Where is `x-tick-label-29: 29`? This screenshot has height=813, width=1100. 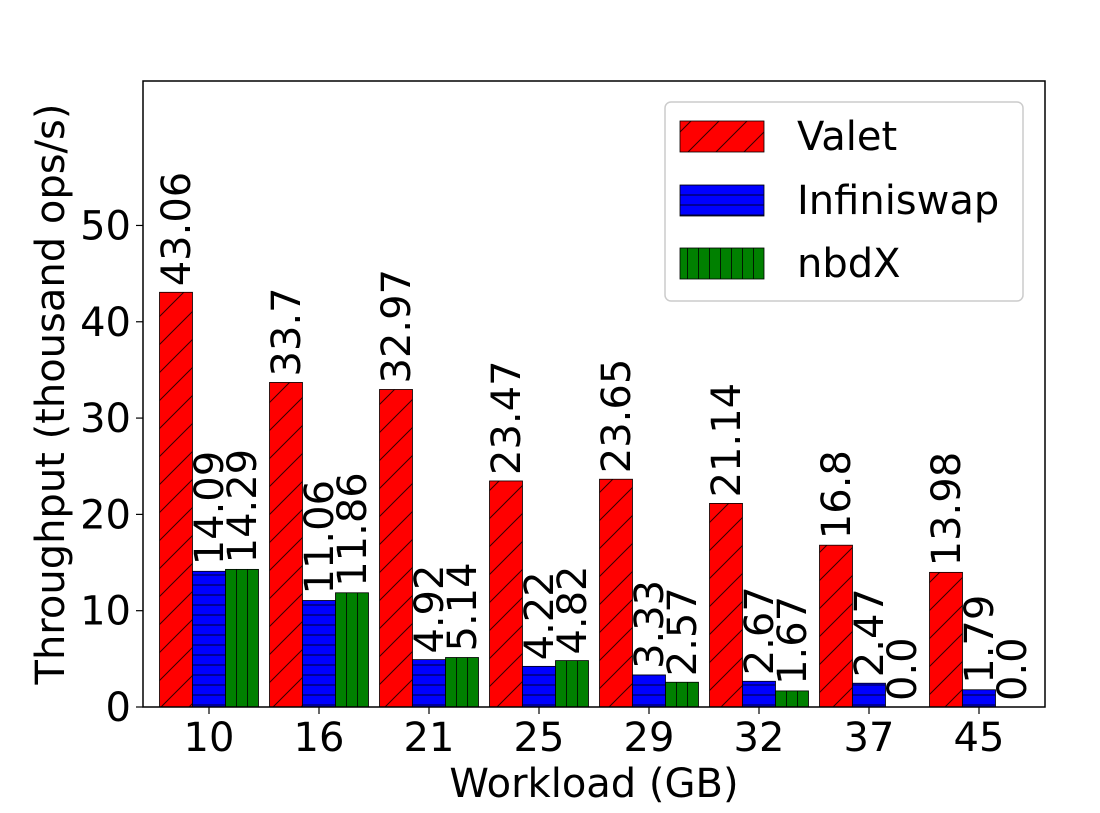
x-tick-label-29: 29 is located at coordinates (649, 738).